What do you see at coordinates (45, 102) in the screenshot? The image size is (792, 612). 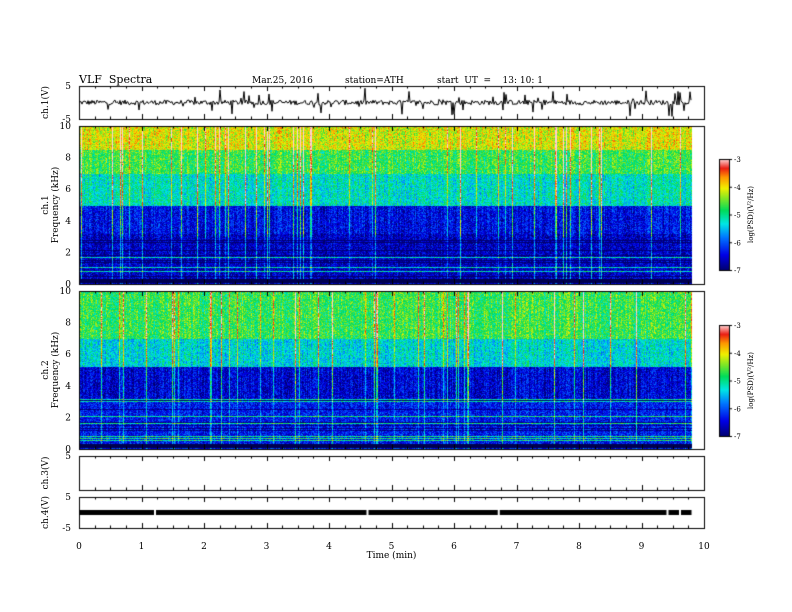 I see `y-axis-label: ch.1(V)` at bounding box center [45, 102].